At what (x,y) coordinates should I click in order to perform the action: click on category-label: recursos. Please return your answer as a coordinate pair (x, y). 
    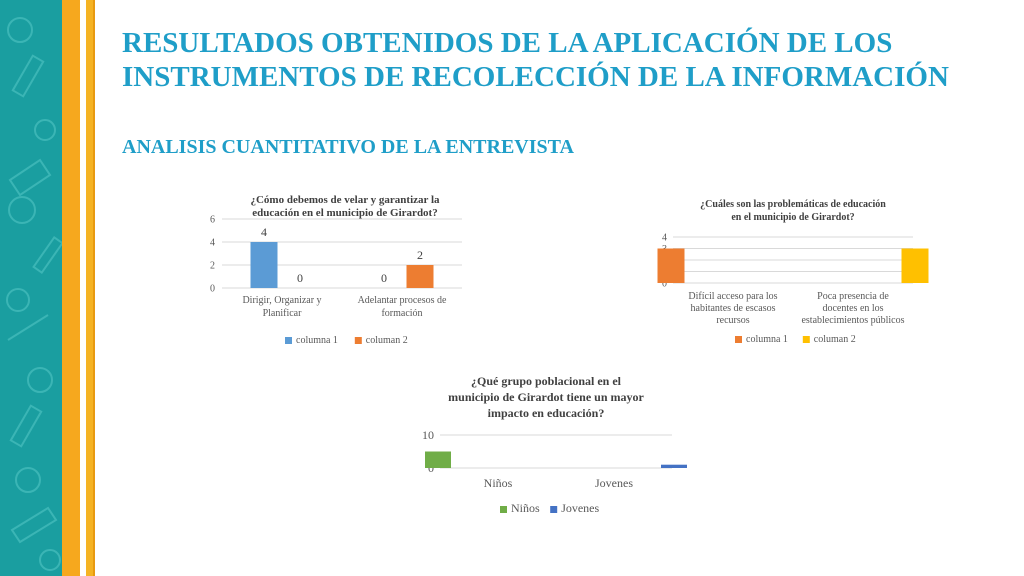
    Looking at the image, I should click on (732, 320).